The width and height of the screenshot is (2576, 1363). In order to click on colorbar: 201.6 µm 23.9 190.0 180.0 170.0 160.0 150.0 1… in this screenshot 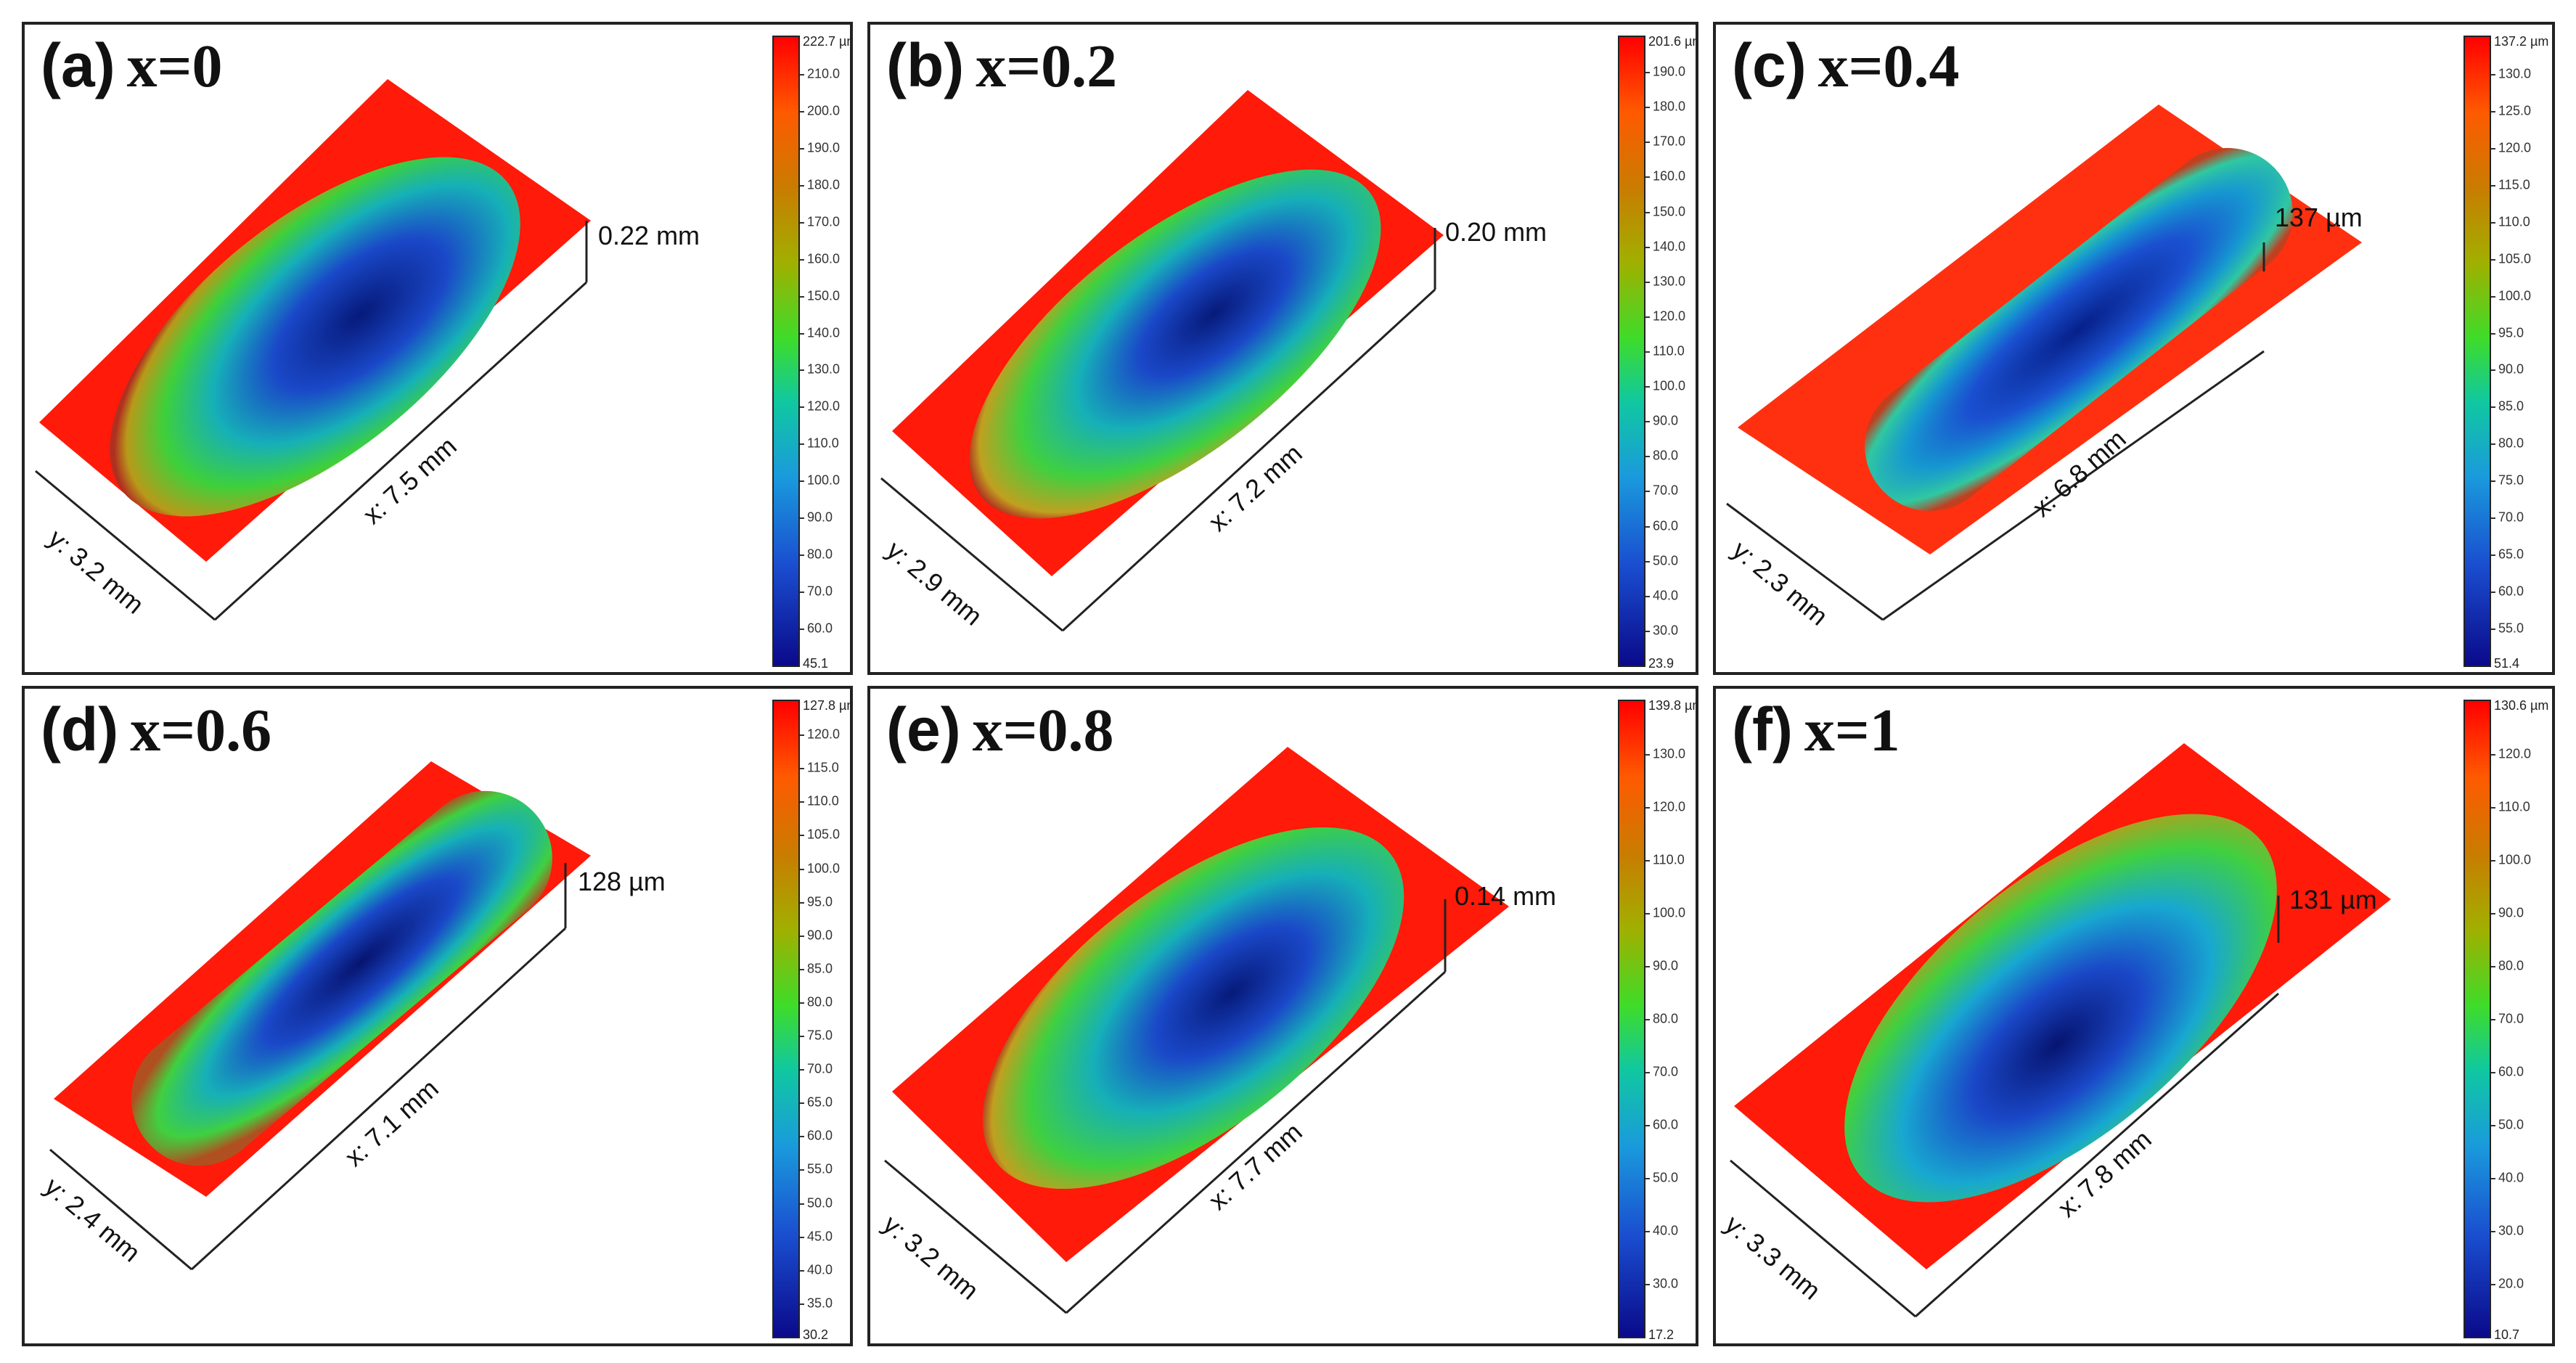, I will do `click(1657, 352)`.